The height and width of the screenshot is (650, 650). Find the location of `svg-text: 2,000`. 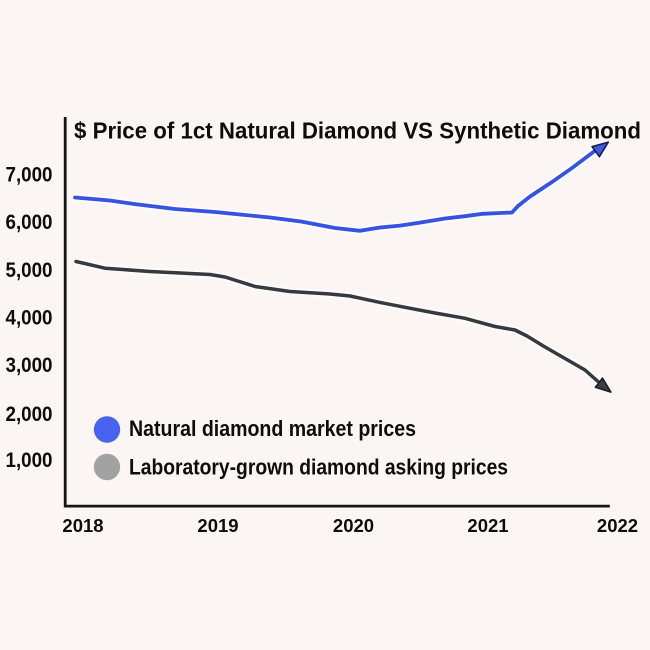

svg-text: 2,000 is located at coordinates (29, 414).